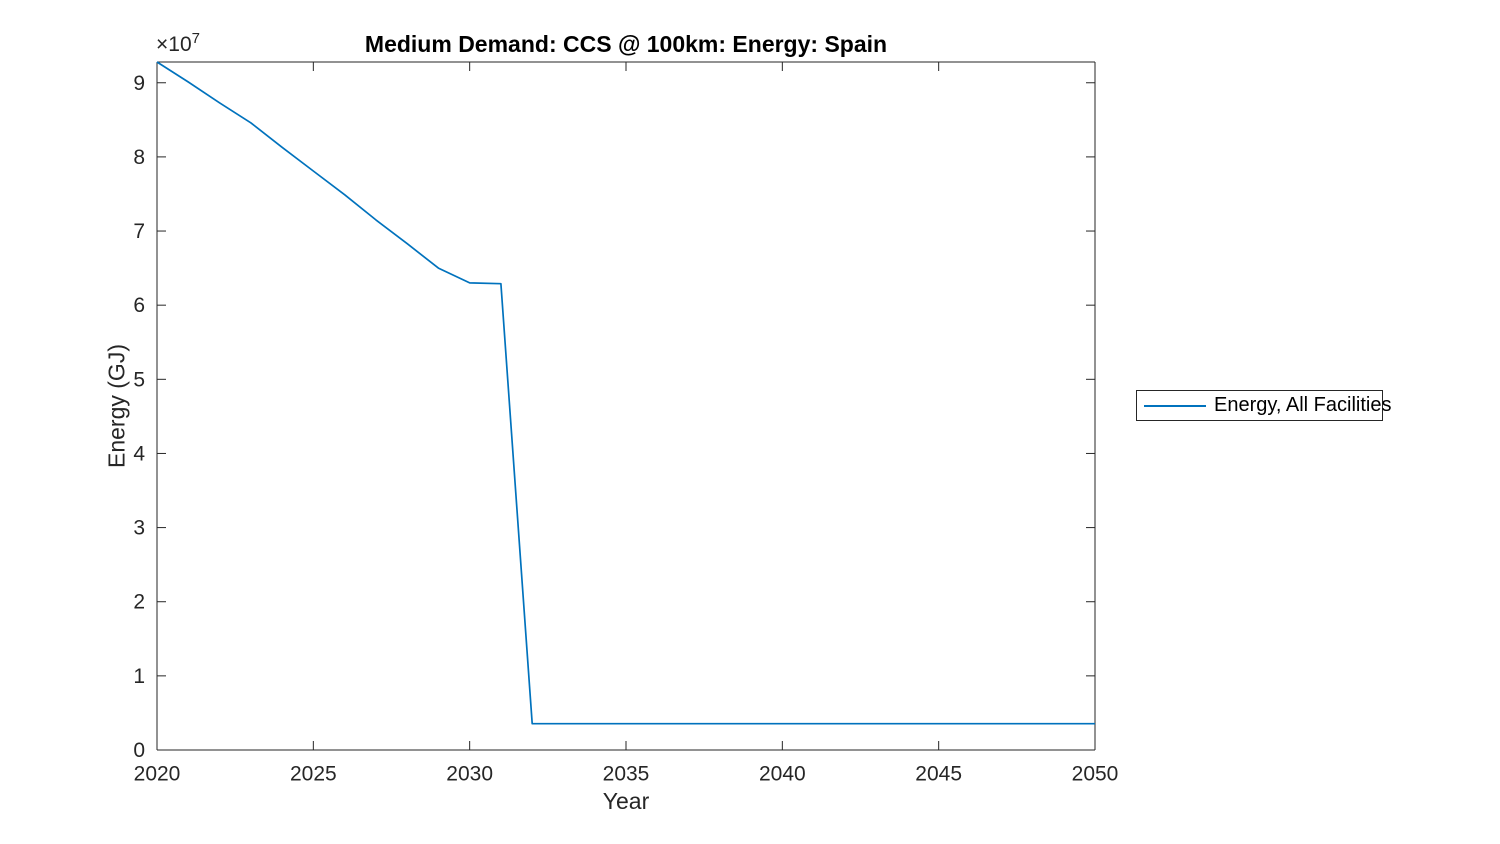 The width and height of the screenshot is (1500, 844). What do you see at coordinates (139, 528) in the screenshot?
I see `y-tick-label: 3` at bounding box center [139, 528].